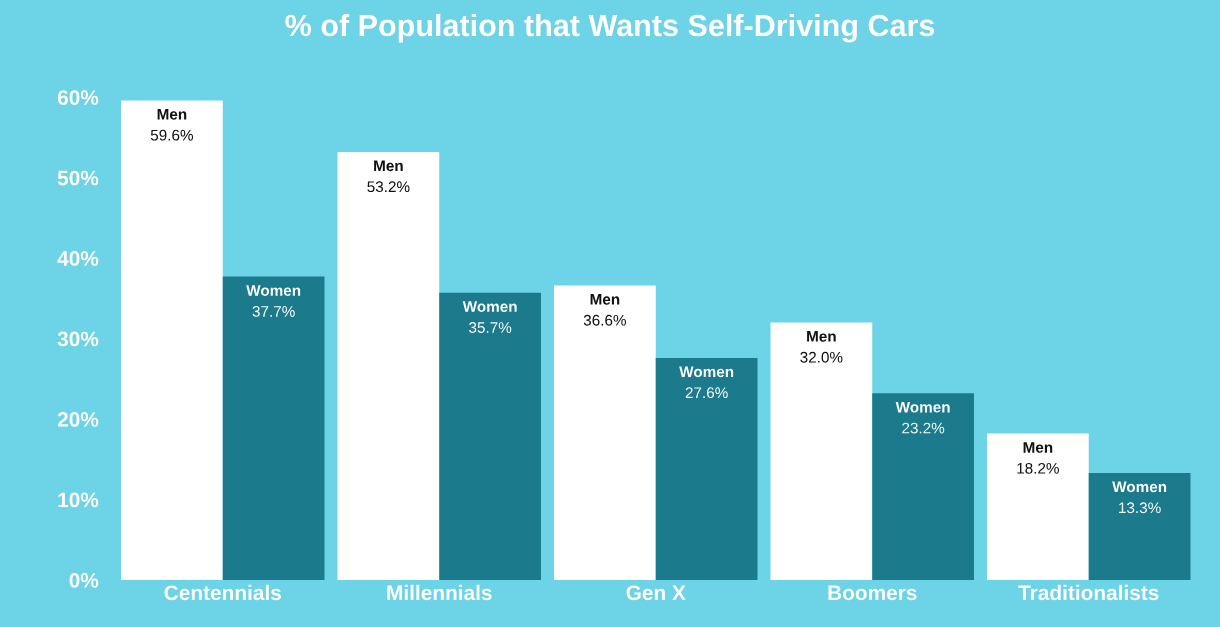 Image resolution: width=1220 pixels, height=627 pixels. I want to click on y-tick-label: 40%, so click(78, 258).